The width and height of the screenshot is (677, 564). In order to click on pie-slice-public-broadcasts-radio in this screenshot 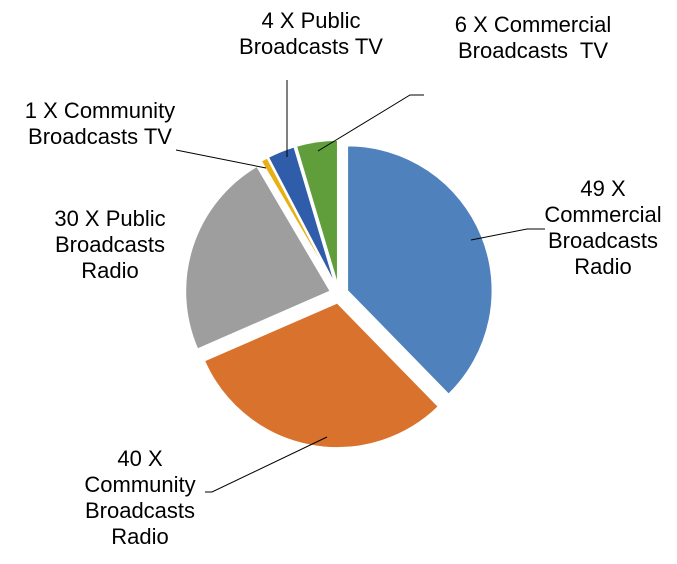, I will do `click(258, 258)`.